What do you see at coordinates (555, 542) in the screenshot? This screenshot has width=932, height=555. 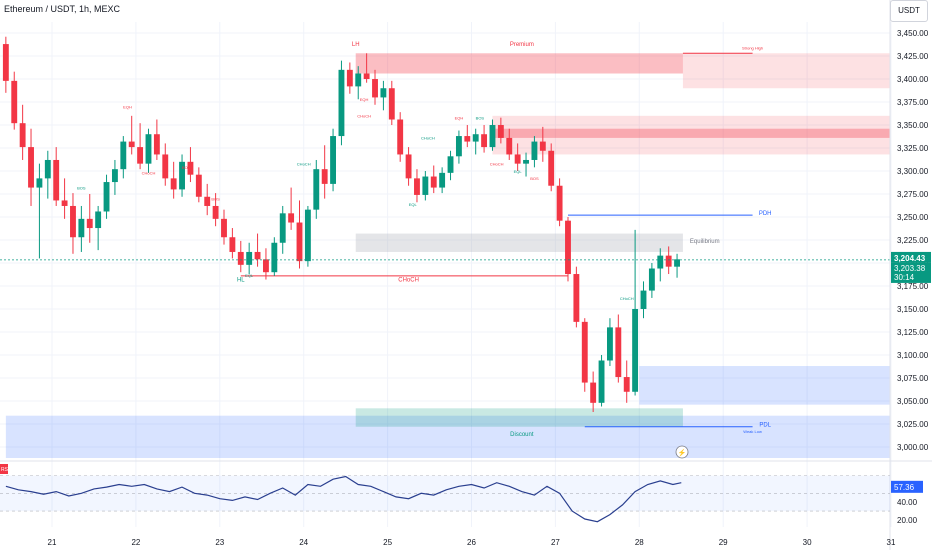 I see `x-tick-label: 27` at bounding box center [555, 542].